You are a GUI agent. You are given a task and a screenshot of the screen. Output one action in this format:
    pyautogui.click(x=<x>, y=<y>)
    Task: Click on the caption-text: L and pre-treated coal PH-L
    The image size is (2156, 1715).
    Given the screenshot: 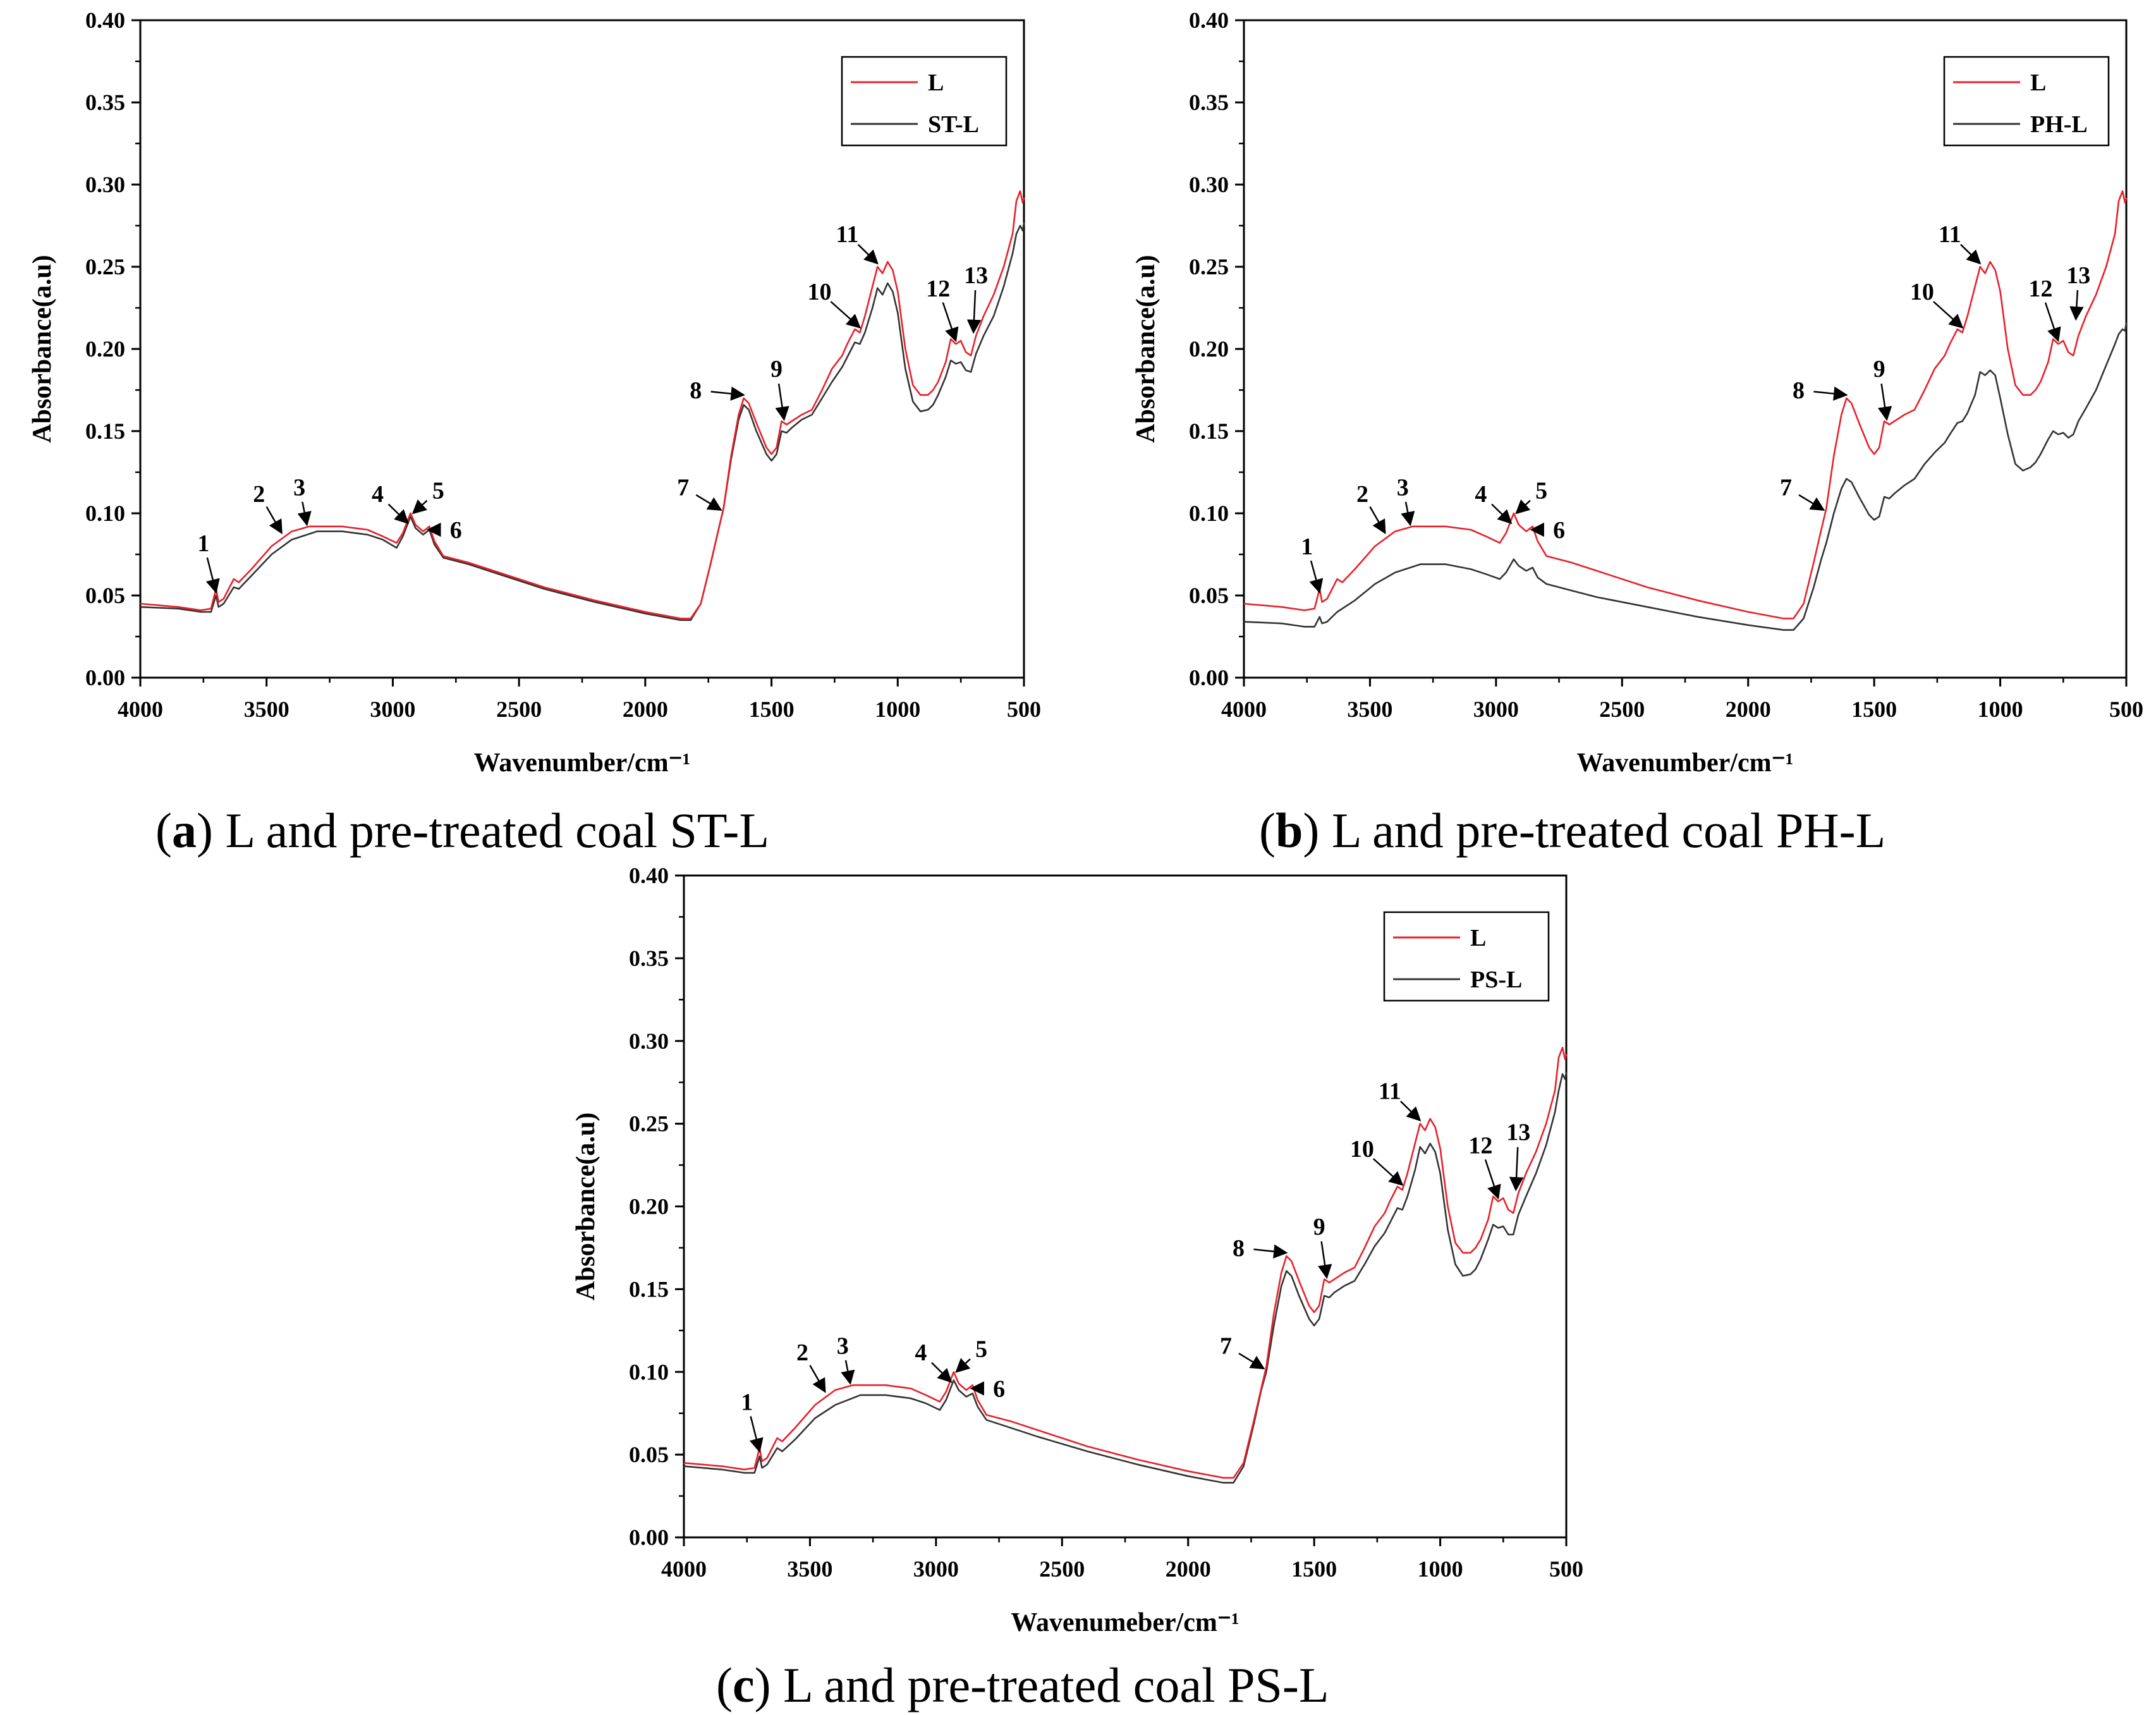 What is the action you would take?
    pyautogui.click(x=1608, y=830)
    